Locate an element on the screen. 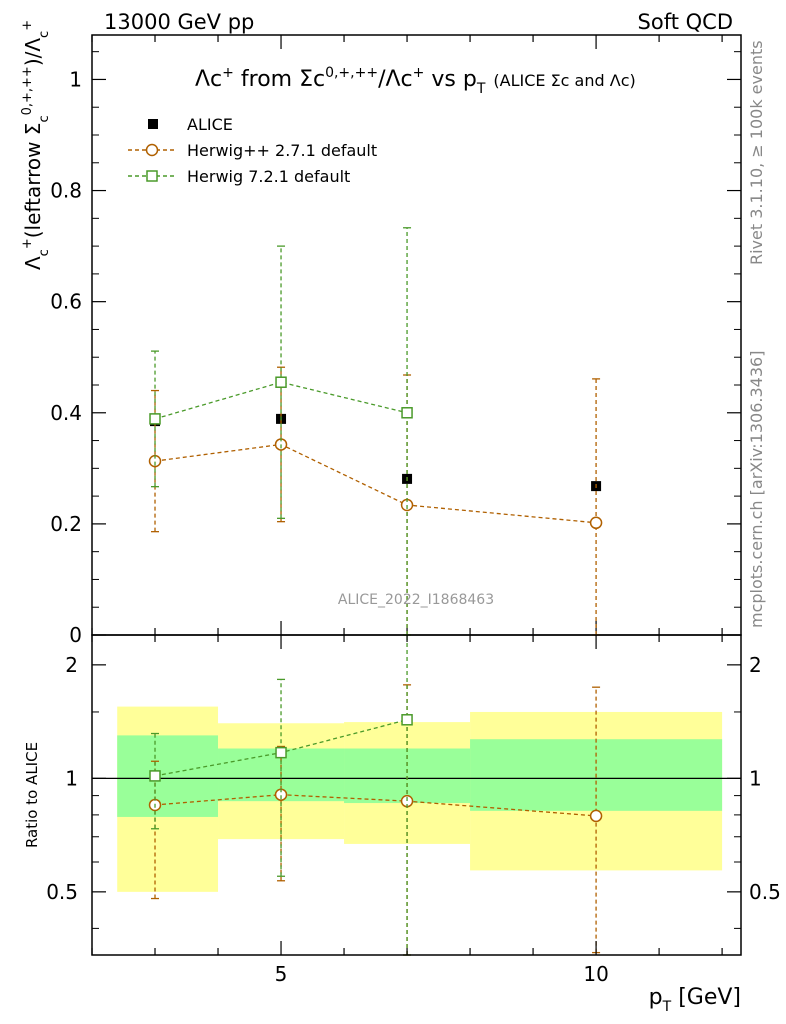  y-tick-label: 0.8 is located at coordinates (66, 191).